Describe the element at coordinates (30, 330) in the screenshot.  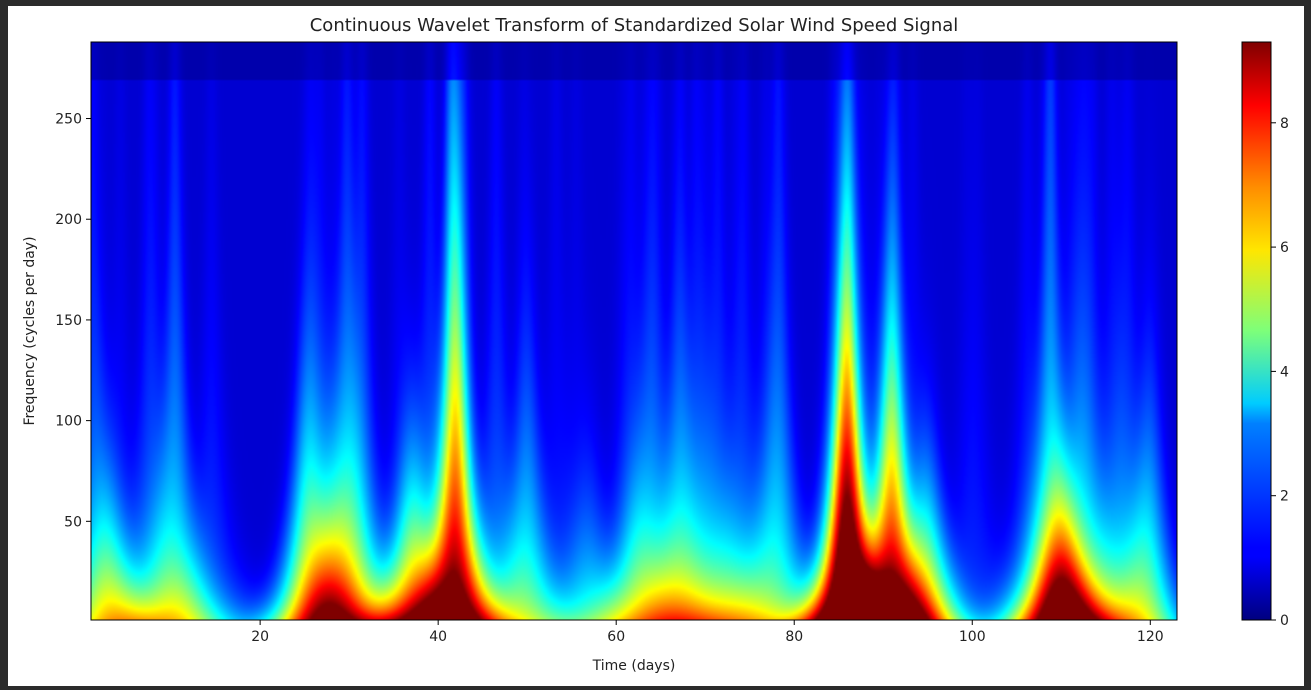
I see `y-axis-label: Frequency (cycles per day)` at that location.